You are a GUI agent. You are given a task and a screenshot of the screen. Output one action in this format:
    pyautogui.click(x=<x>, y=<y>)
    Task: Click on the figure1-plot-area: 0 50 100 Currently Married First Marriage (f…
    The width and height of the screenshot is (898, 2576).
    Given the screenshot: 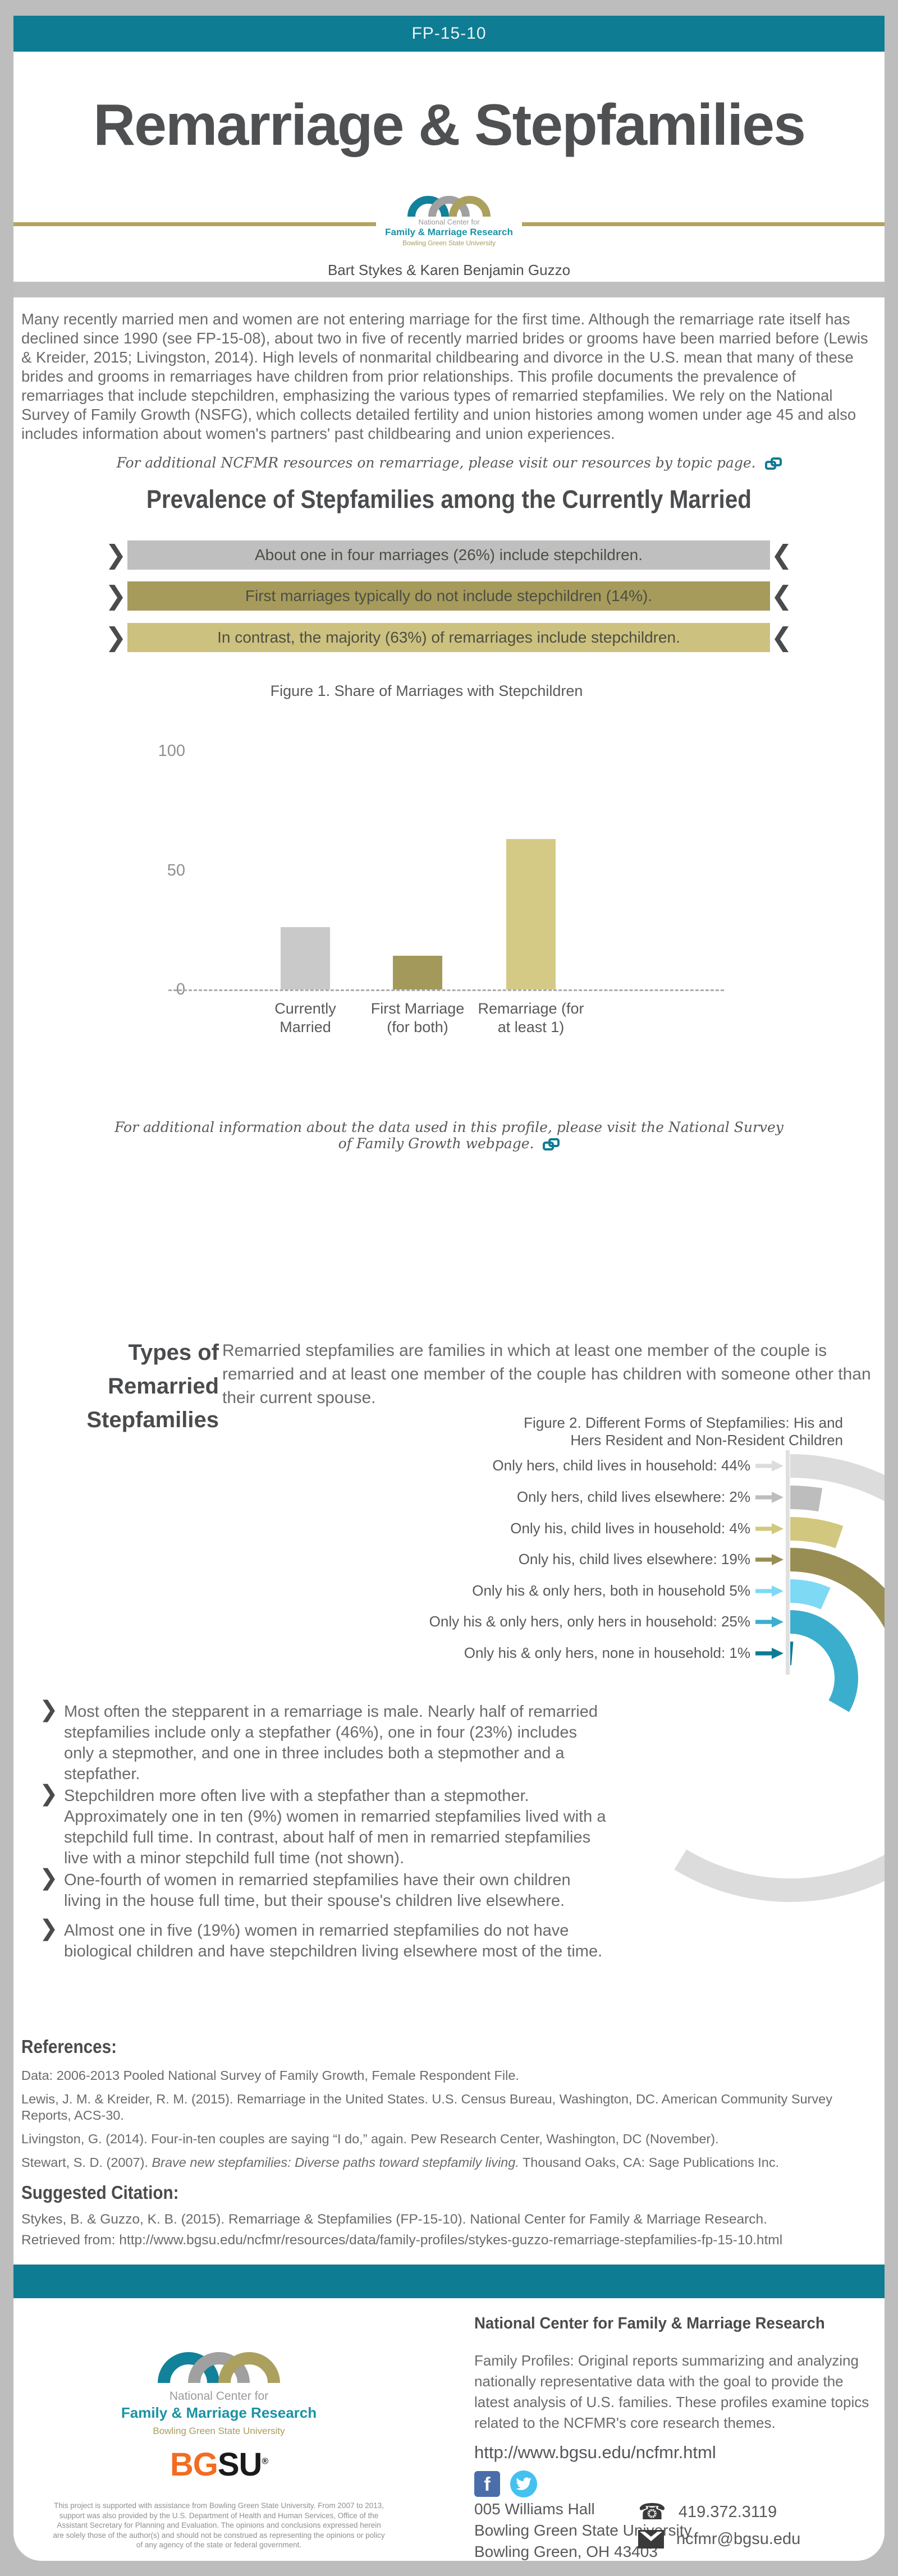 What is the action you would take?
    pyautogui.click(x=461, y=857)
    